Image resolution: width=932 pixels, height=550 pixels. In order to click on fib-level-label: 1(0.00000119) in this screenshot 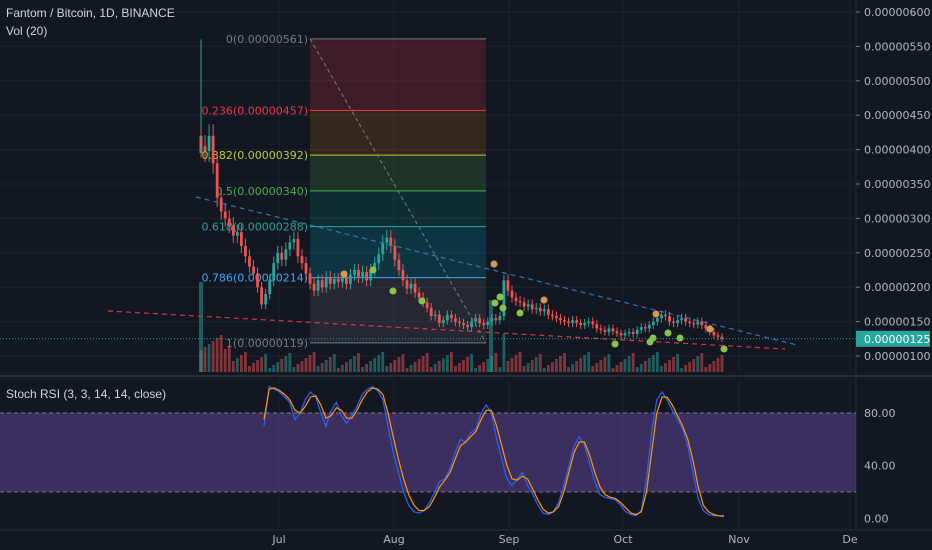, I will do `click(267, 343)`.